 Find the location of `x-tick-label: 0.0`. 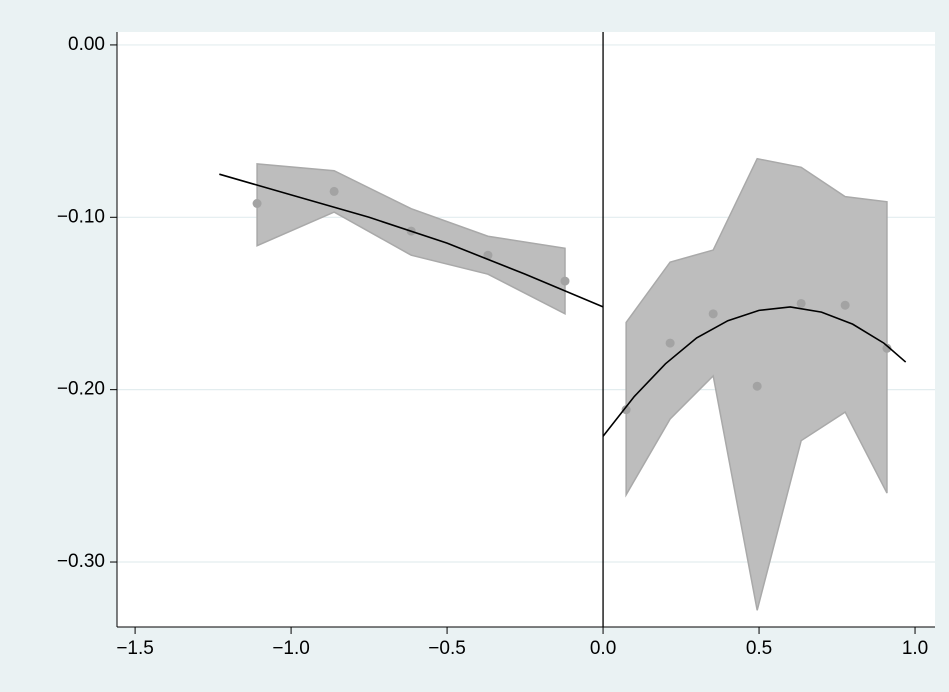

x-tick-label: 0.0 is located at coordinates (603, 648).